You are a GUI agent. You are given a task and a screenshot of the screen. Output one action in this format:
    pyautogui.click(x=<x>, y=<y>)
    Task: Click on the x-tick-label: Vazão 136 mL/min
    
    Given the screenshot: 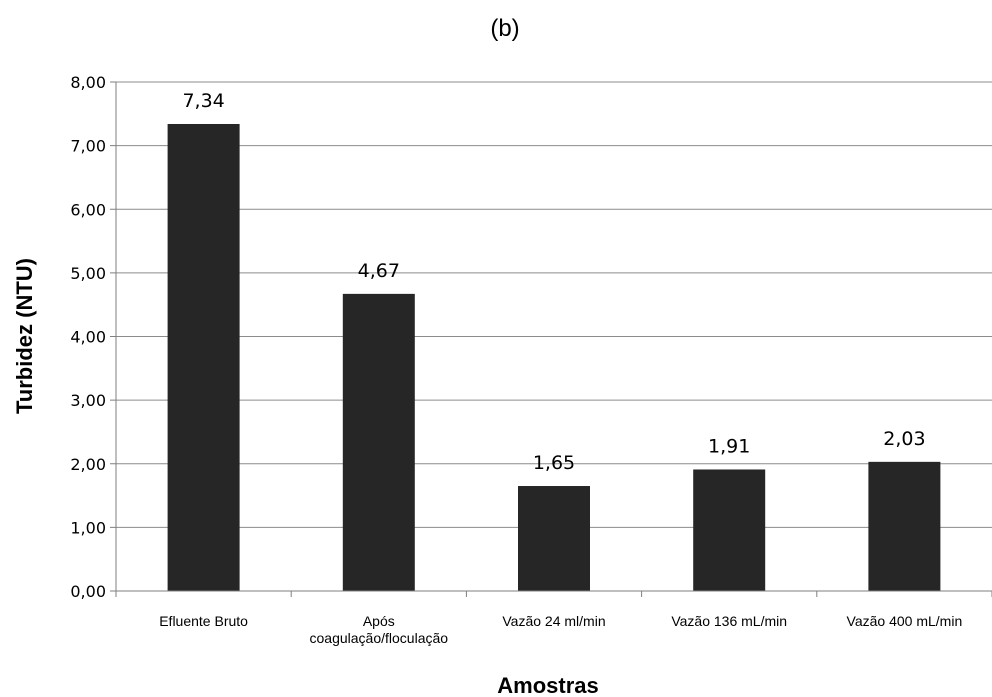 What is the action you would take?
    pyautogui.click(x=729, y=621)
    